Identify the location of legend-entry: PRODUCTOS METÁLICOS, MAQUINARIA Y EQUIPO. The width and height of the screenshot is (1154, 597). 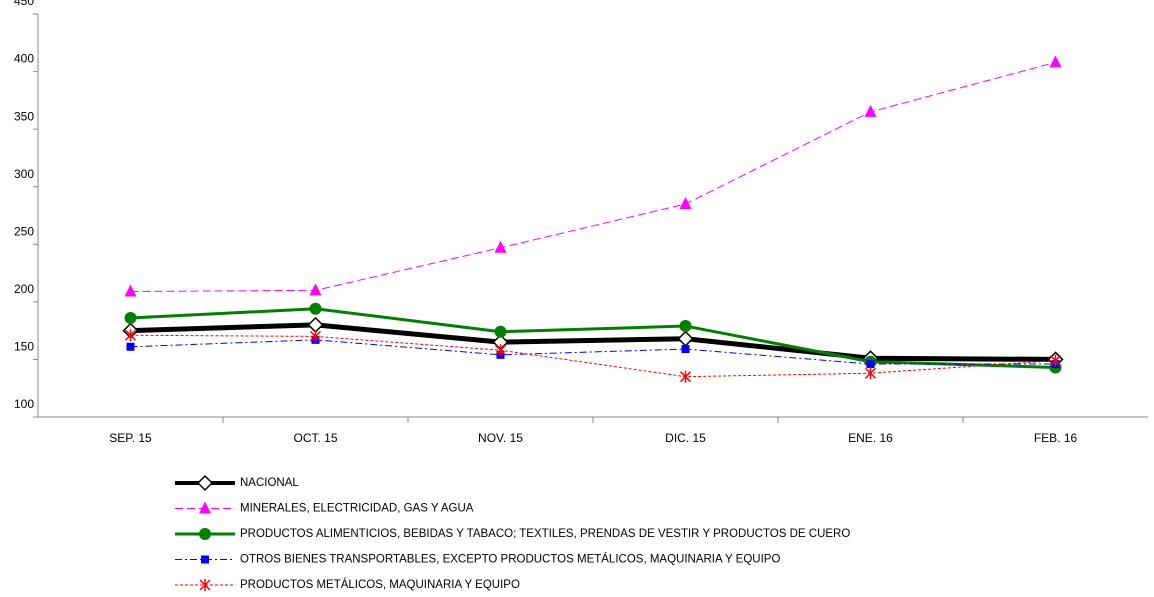
(347, 584).